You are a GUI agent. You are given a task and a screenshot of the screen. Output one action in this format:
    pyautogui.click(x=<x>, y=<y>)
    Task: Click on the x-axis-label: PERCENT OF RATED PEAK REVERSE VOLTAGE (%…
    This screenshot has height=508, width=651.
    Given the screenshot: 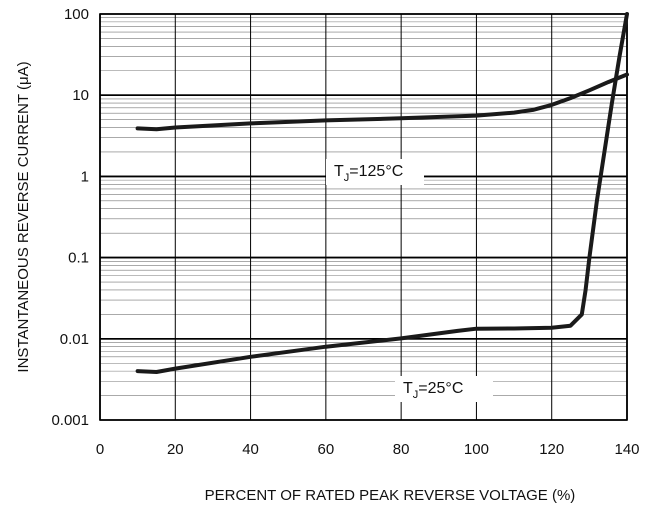 What is the action you would take?
    pyautogui.click(x=390, y=495)
    